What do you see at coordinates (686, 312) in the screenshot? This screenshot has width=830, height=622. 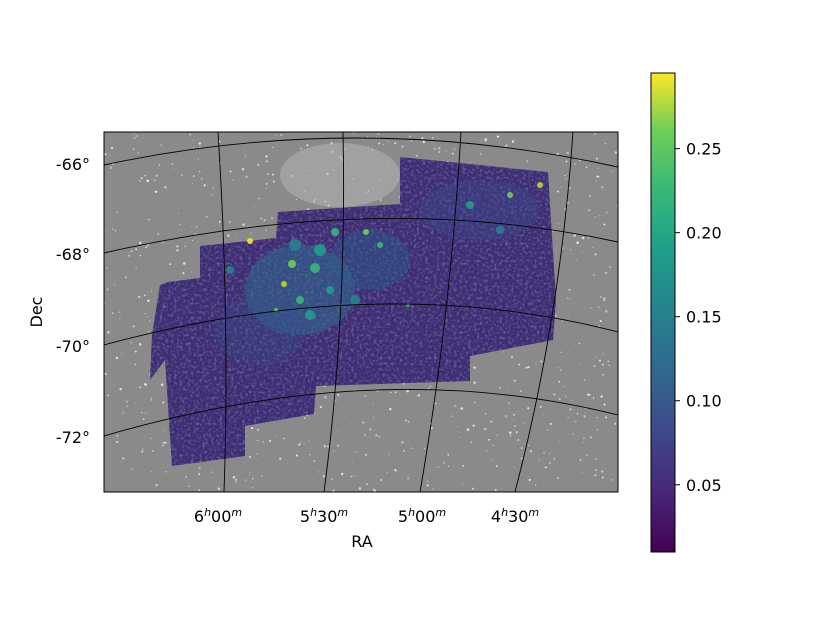 I see `colorbar: 0.05 0.10 0.15 0.20 0.25` at bounding box center [686, 312].